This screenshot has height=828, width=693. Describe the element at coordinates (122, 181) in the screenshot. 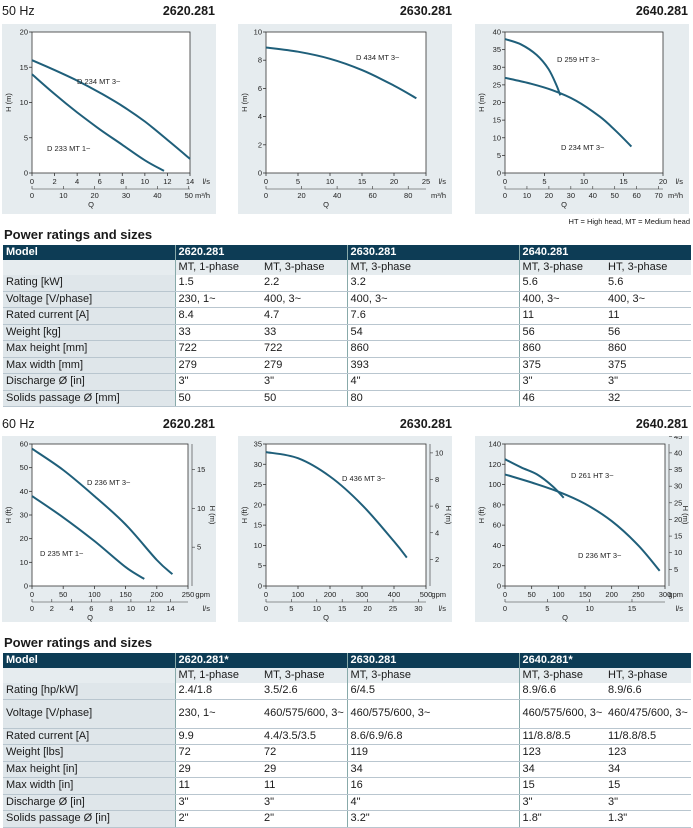

I see `x-tick-label: 8` at that location.